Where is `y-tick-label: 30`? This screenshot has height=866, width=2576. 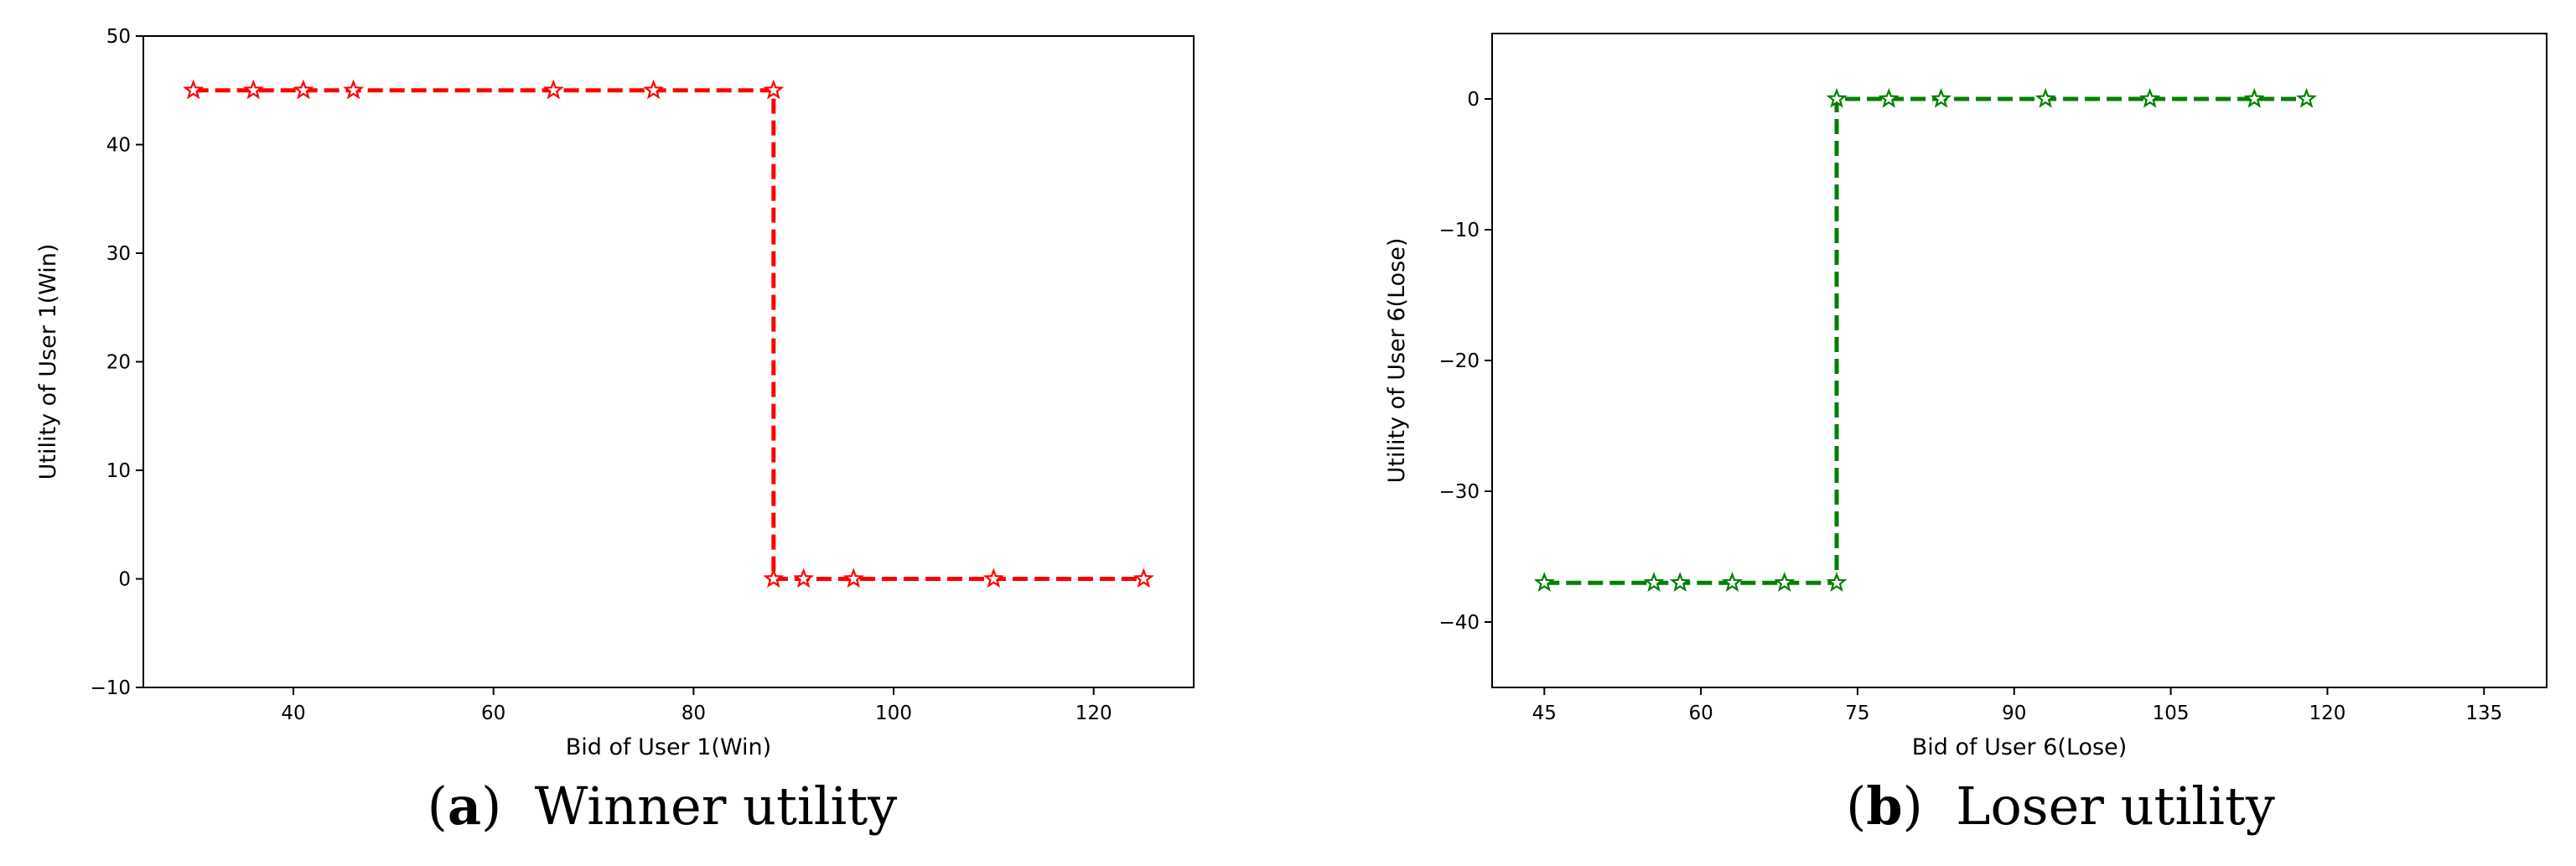
y-tick-label: 30 is located at coordinates (119, 254).